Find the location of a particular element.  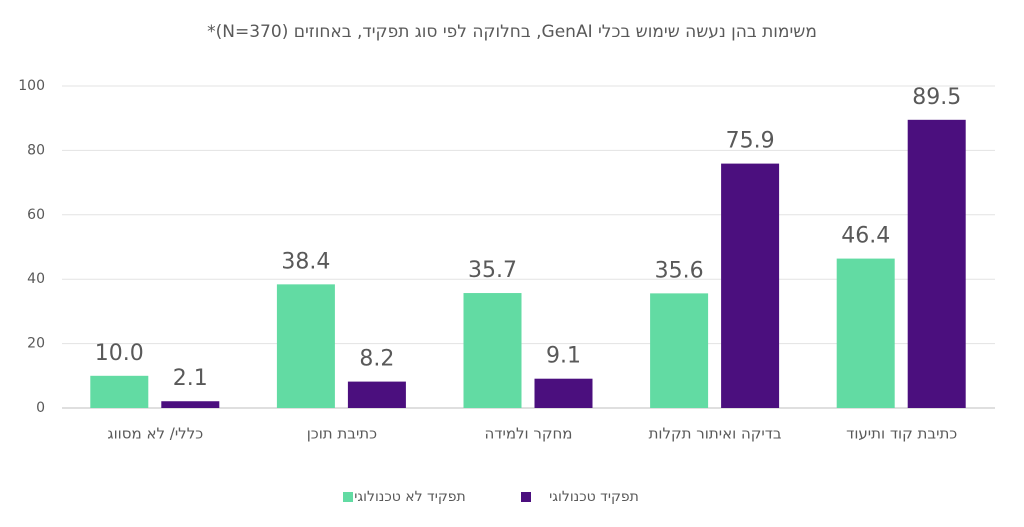

value-label: 46.4 is located at coordinates (865, 236).